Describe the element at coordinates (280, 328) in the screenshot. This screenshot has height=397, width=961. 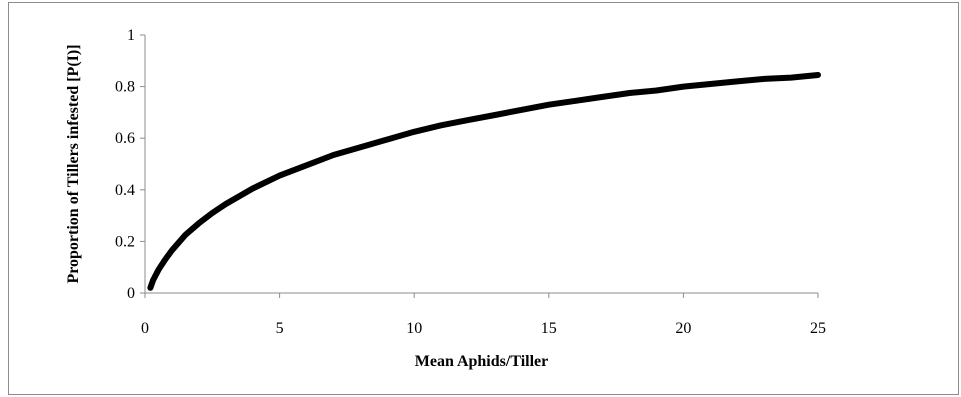
I see `x-tick-label: 5` at that location.